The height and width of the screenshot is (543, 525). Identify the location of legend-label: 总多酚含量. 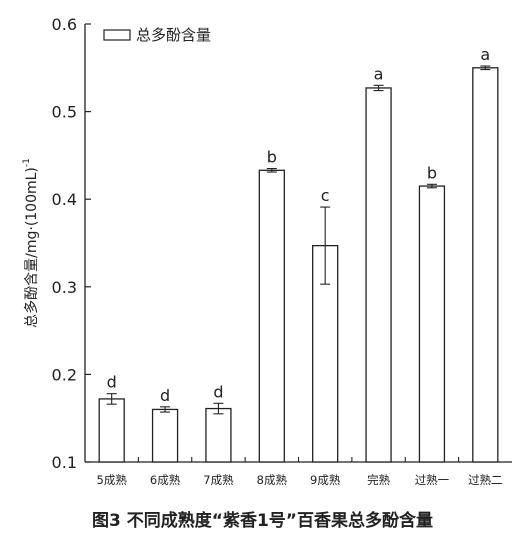
(173, 35).